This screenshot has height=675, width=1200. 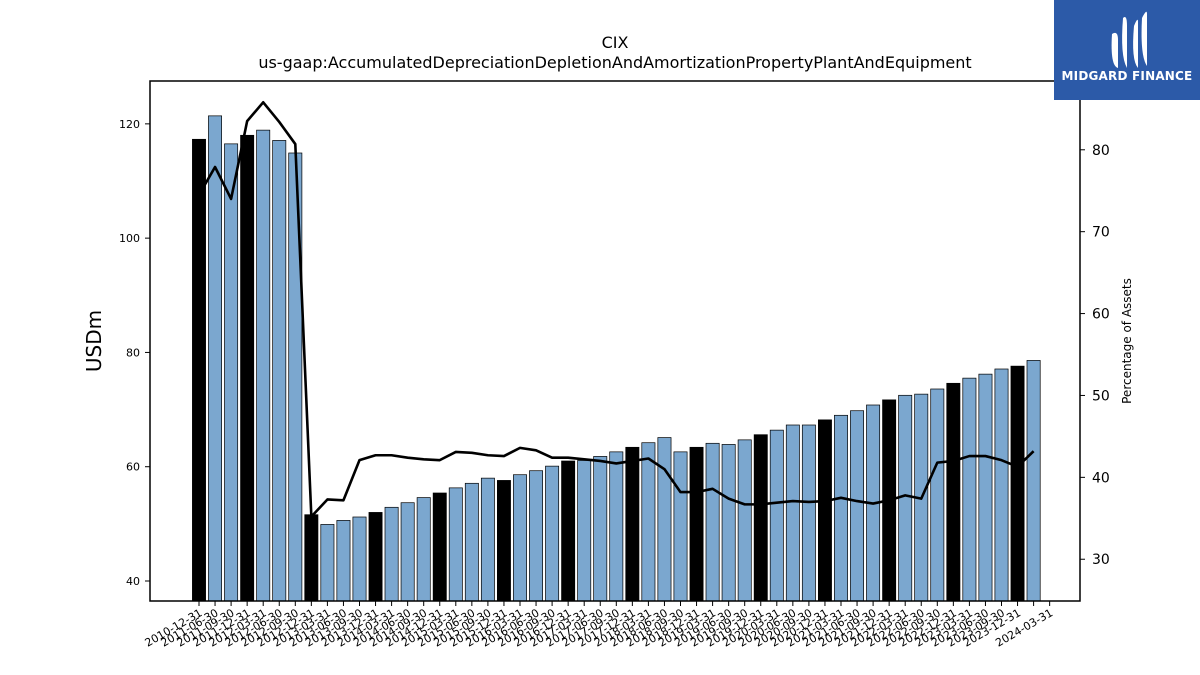 What do you see at coordinates (1127, 341) in the screenshot?
I see `y2-axis-label: Percentage of Assets` at bounding box center [1127, 341].